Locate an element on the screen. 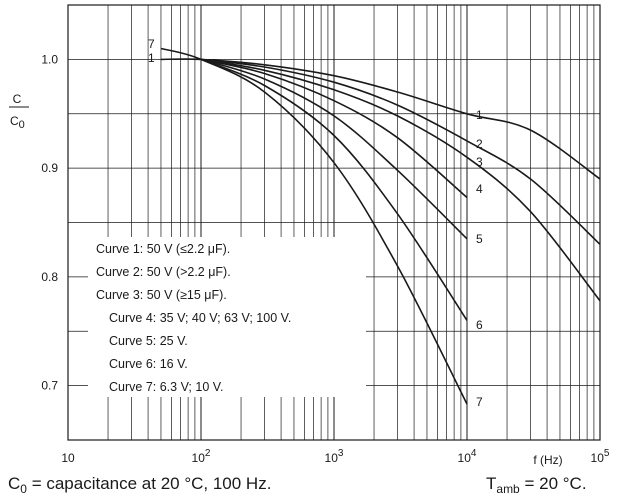 The height and width of the screenshot is (500, 621). curve-label-4: 4 is located at coordinates (479, 189).